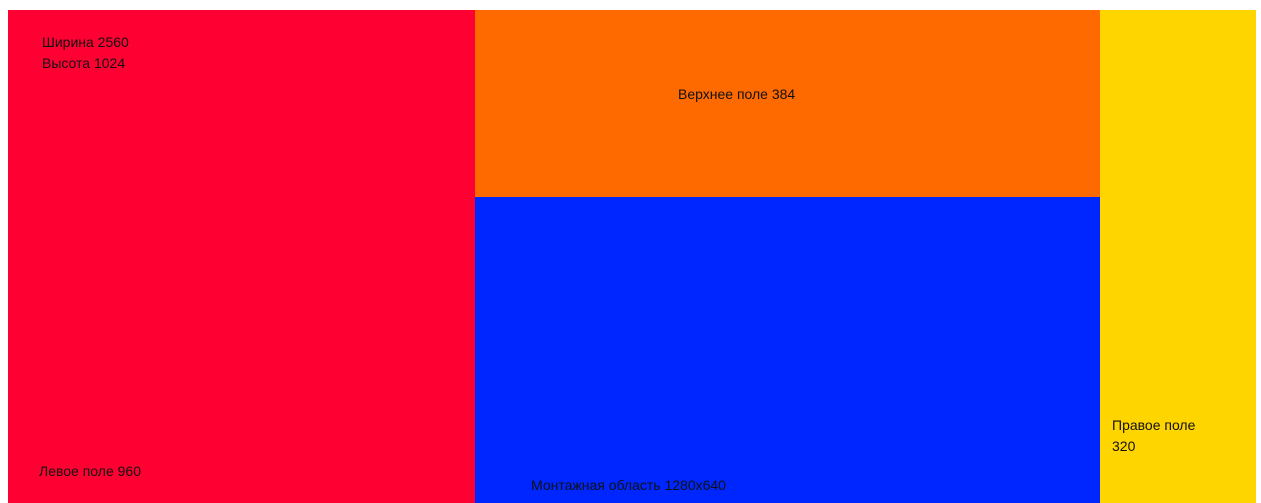  Describe the element at coordinates (85, 53) in the screenshot. I see `canvas-dimensions: Ширина 2560 Высота 1024` at that location.